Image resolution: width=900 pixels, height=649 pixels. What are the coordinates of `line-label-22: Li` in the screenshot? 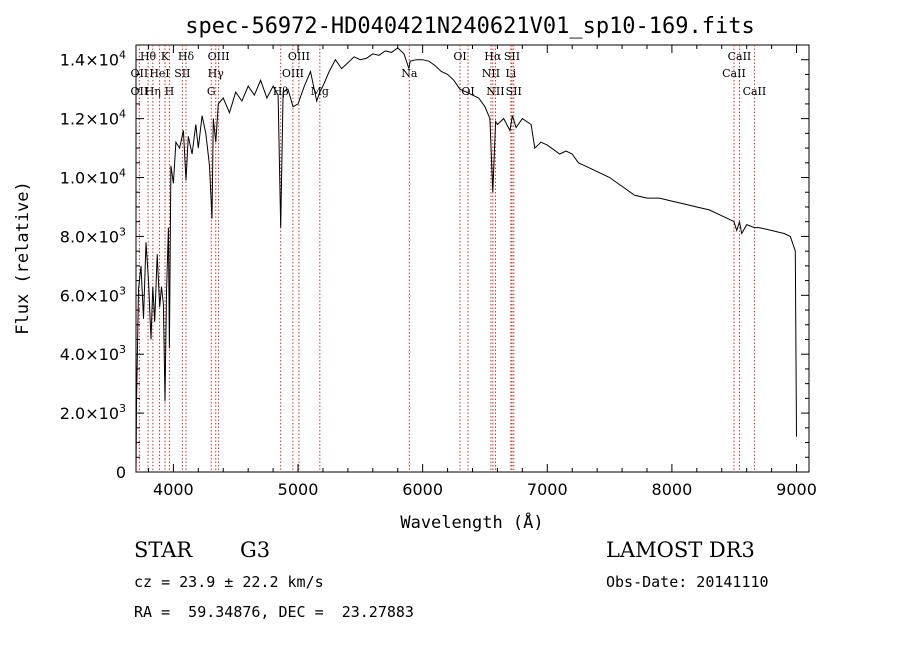 It's located at (510, 73).